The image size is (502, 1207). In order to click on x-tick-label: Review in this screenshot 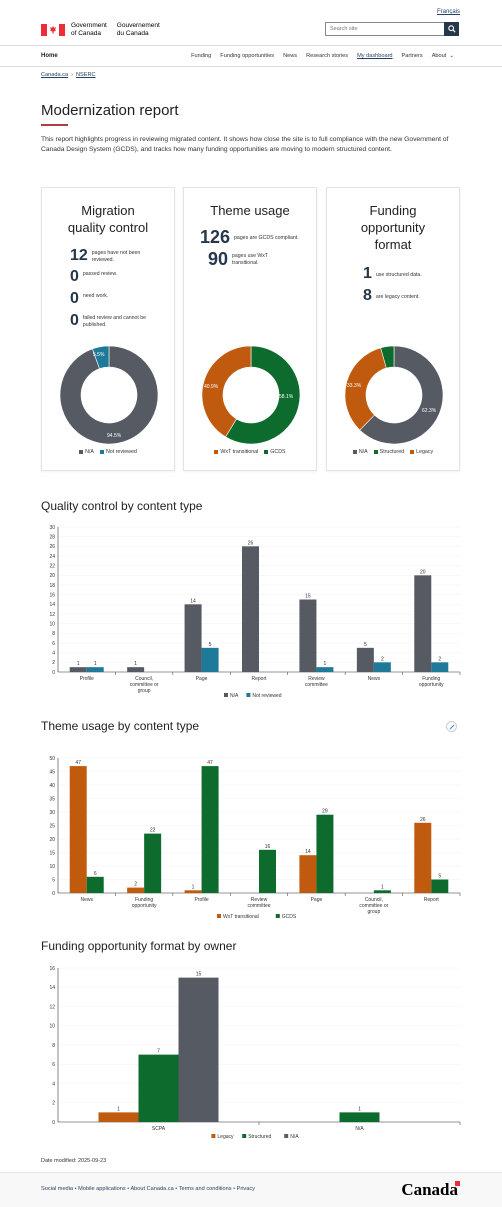, I will do `click(316, 679)`.